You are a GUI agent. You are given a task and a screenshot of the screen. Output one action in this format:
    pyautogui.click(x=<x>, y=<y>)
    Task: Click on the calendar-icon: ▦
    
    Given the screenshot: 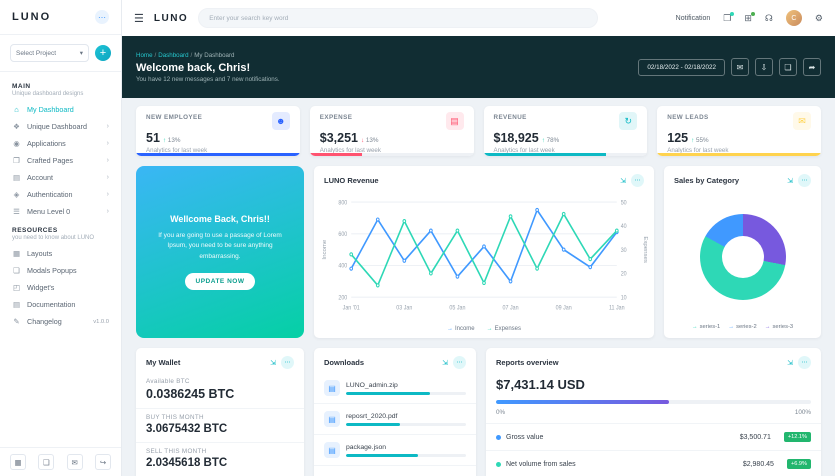 What is the action you would take?
    pyautogui.click(x=18, y=462)
    